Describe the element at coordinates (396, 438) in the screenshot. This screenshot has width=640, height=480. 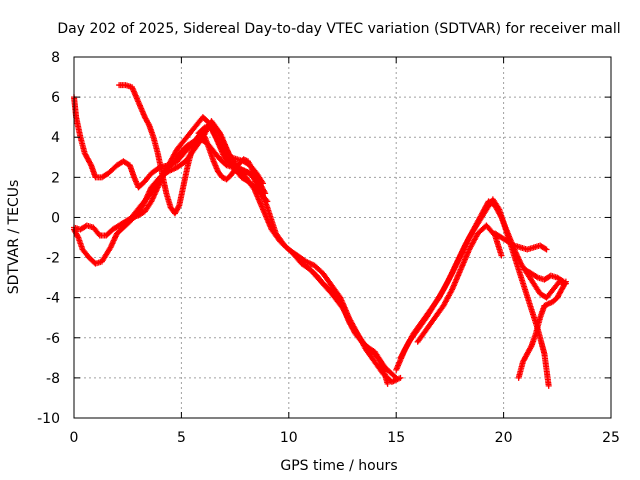
I see `x-tick-label: 15` at that location.